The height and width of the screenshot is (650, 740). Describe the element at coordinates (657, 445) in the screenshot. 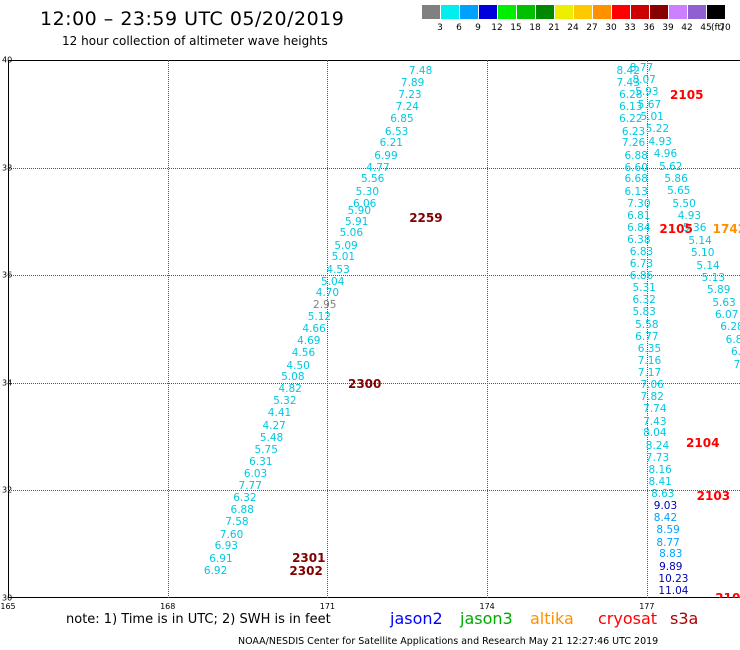

I see `wave-height-value: 8.24` at that location.